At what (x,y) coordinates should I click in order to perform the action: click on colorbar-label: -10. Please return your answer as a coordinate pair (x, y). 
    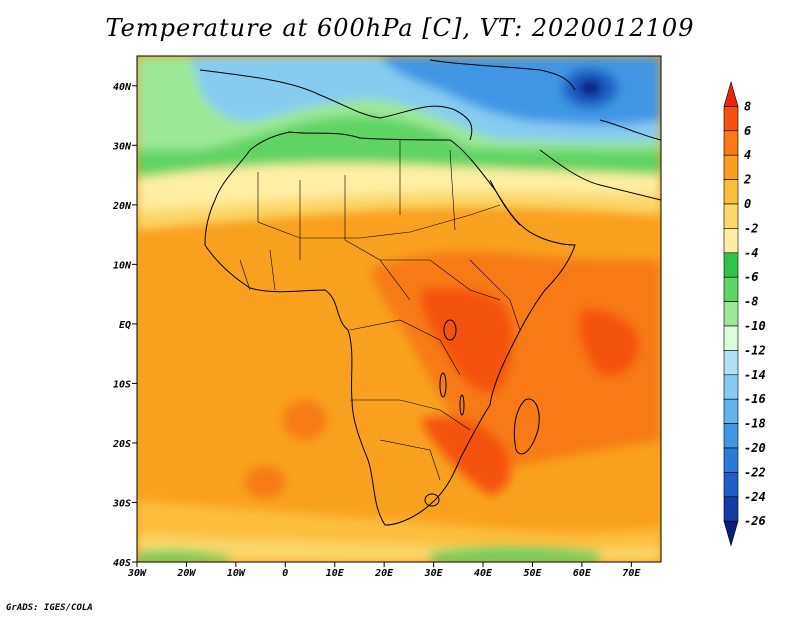
    Looking at the image, I should click on (755, 326).